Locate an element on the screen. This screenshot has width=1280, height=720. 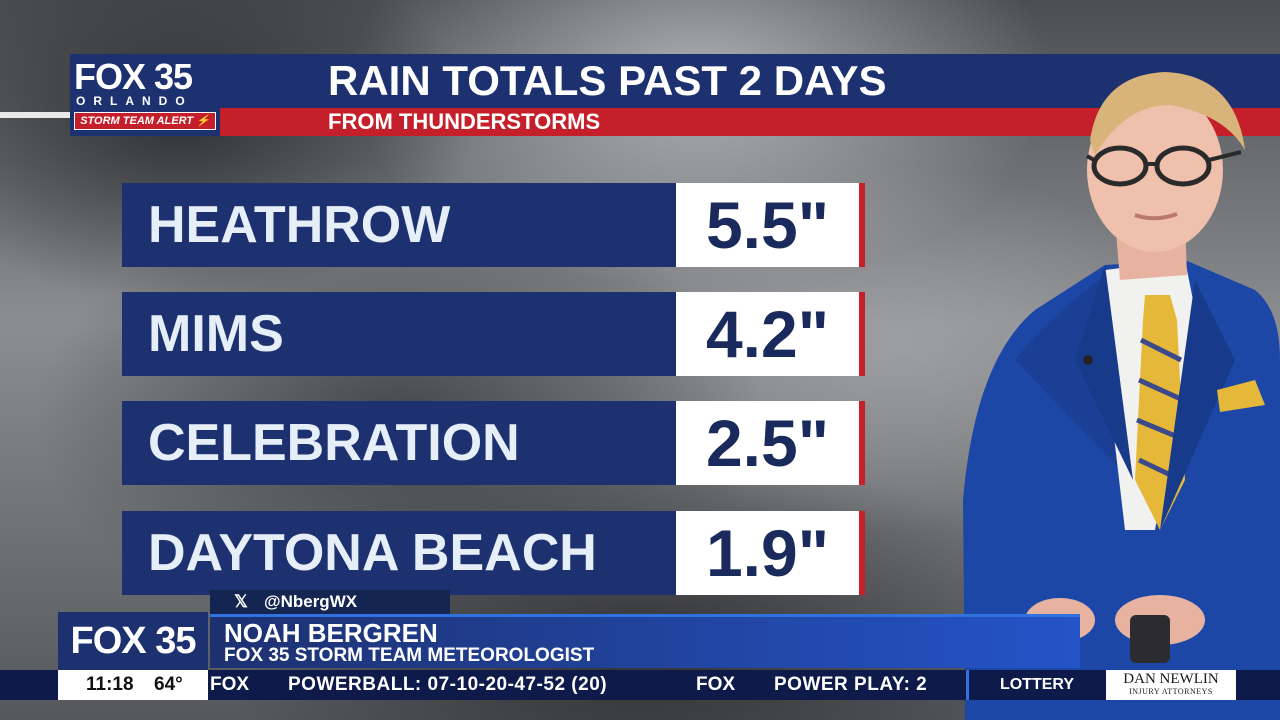
lower-third-logo: FOX 35 is located at coordinates (133, 641).